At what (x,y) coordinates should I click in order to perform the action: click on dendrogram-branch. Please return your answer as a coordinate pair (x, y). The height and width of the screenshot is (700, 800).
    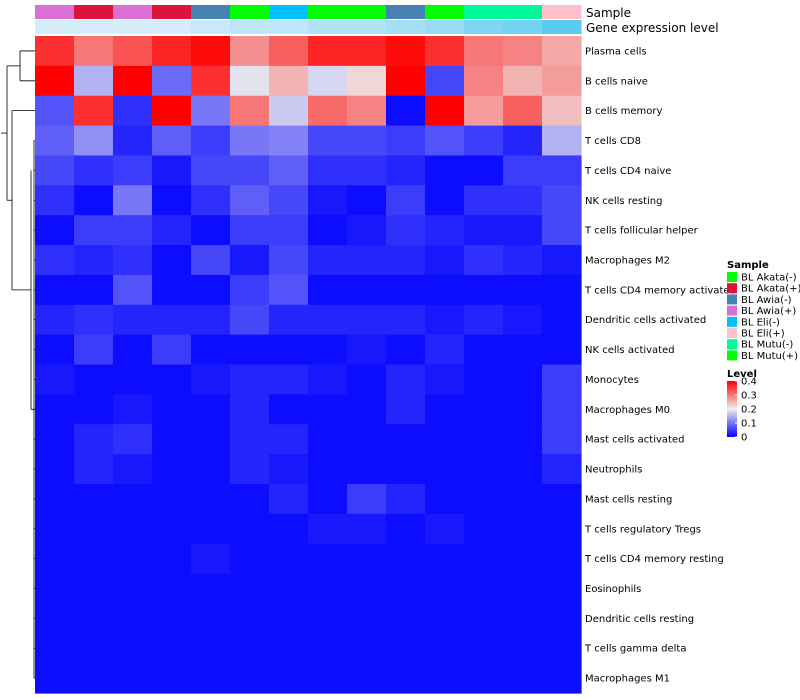
    Looking at the image, I should click on (27, 66).